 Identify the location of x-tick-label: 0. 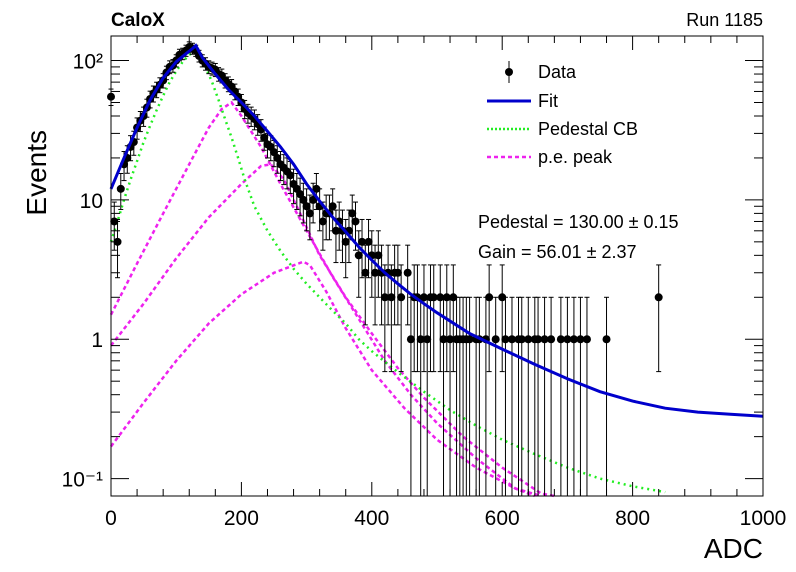
(111, 518).